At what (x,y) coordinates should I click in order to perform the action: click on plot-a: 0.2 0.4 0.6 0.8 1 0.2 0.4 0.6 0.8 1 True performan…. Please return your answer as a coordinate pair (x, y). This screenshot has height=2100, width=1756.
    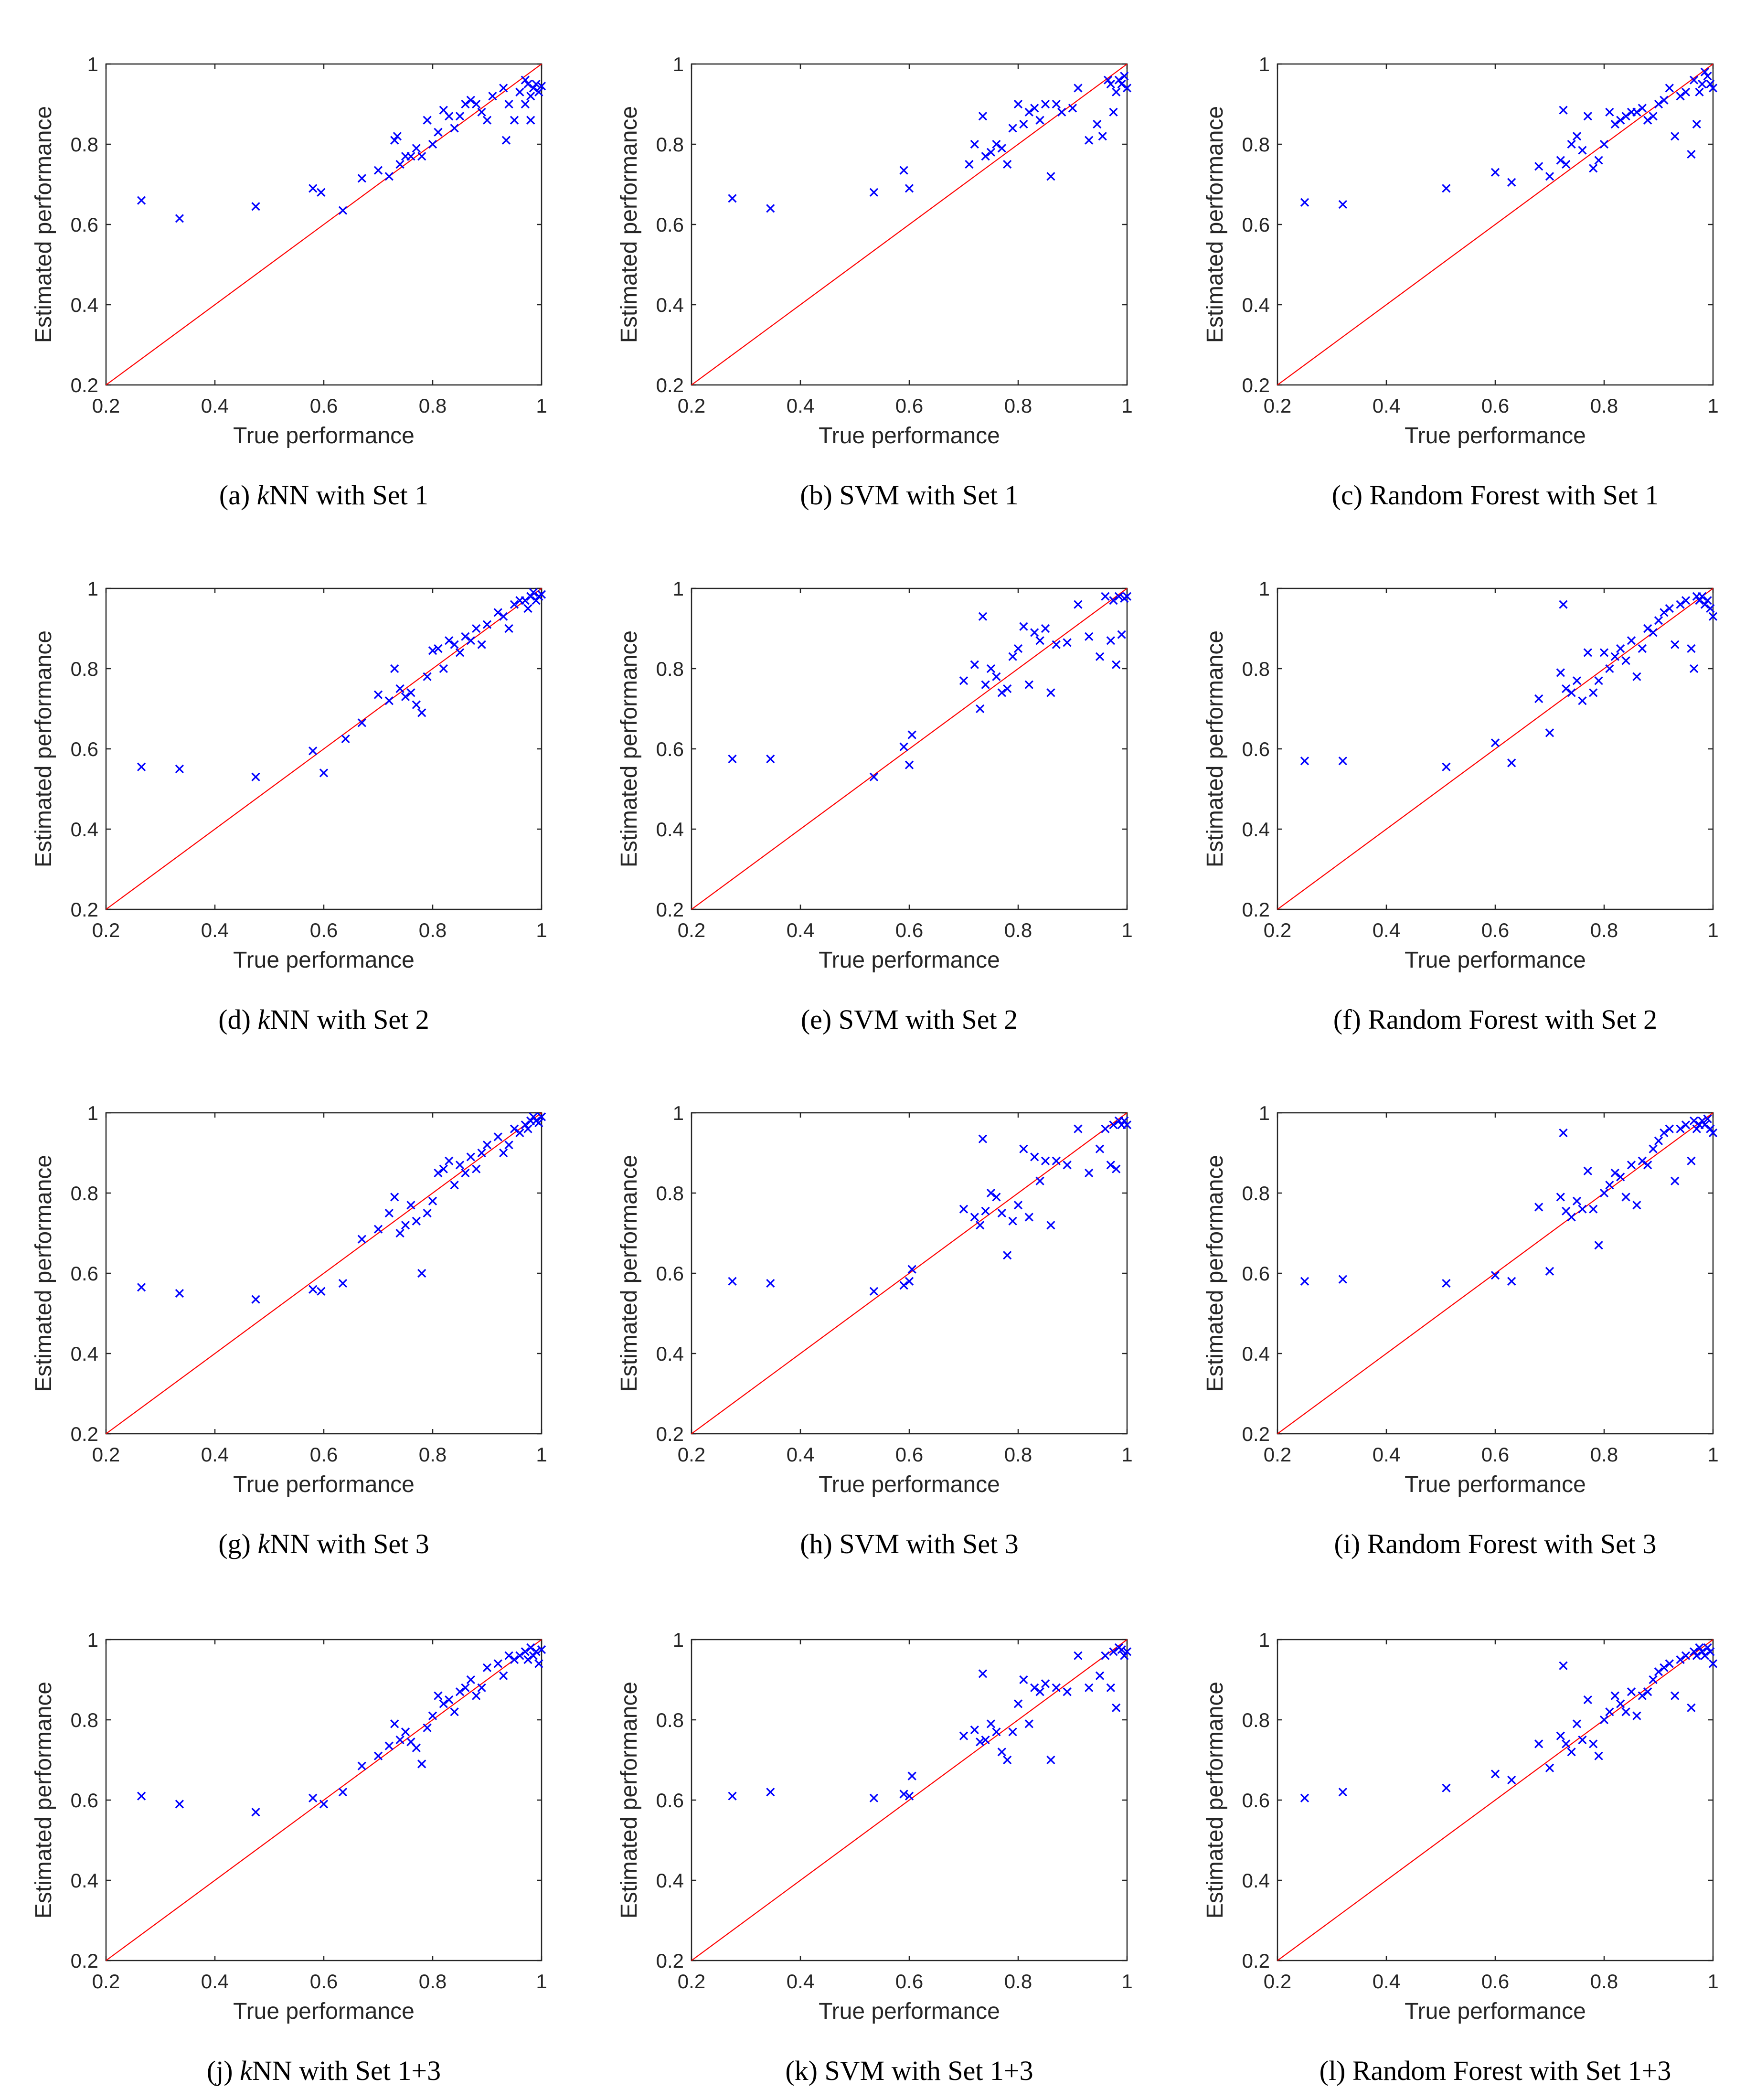
    Looking at the image, I should click on (289, 282).